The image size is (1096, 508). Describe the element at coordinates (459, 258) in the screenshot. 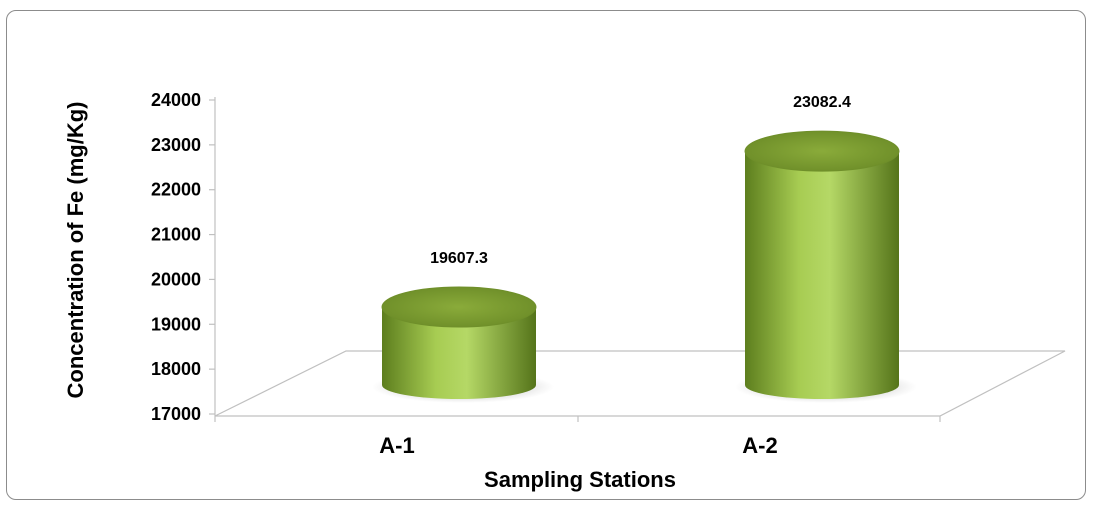

I see `data-label: 19607.3` at that location.